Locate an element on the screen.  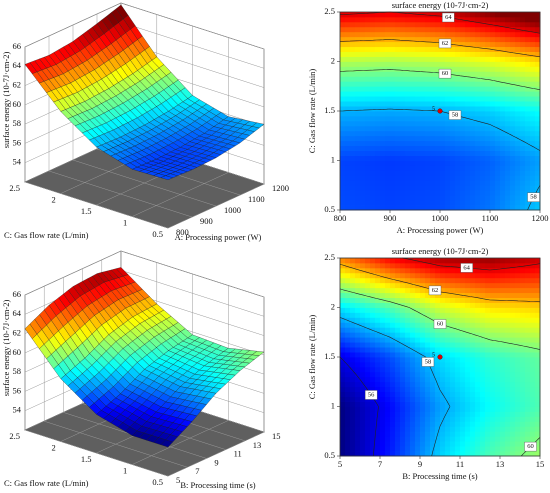
y-axis-label: C: Gas flow rate (L/min) is located at coordinates (312, 111).